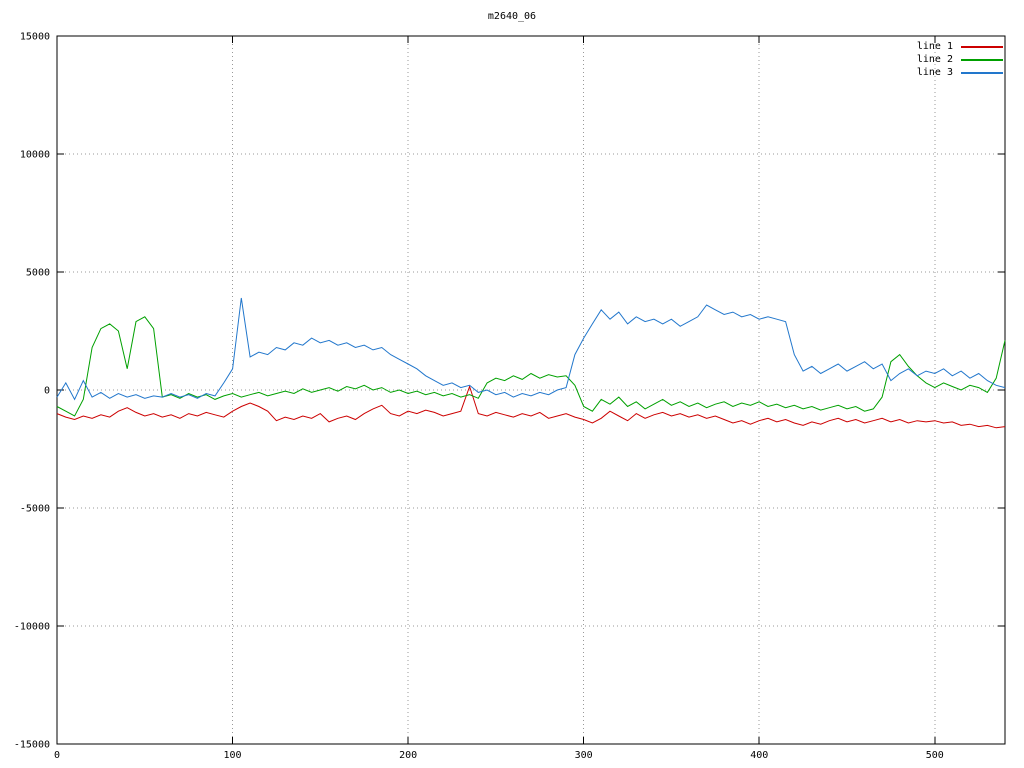 This screenshot has width=1024, height=768. Describe the element at coordinates (47, 391) in the screenshot. I see `y-tick-label: 0` at that location.